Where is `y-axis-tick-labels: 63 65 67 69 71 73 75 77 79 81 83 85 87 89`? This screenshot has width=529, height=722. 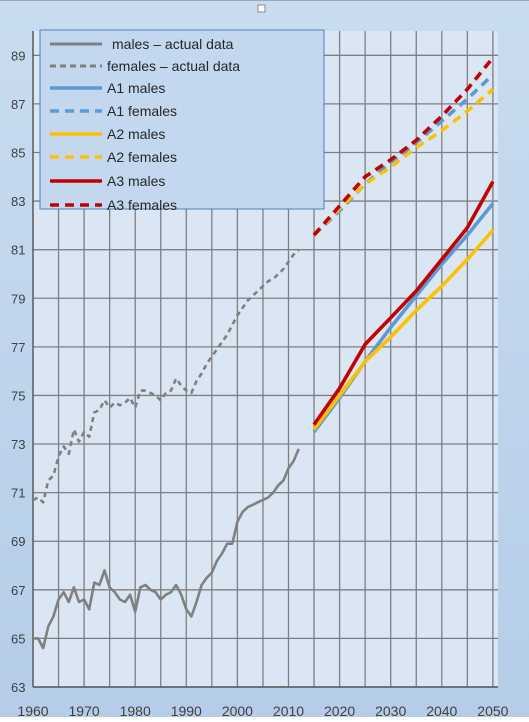
y-axis-tick-labels: 63 65 67 69 71 73 75 77 79 81 83 85 87 89 is located at coordinates (18, 371).